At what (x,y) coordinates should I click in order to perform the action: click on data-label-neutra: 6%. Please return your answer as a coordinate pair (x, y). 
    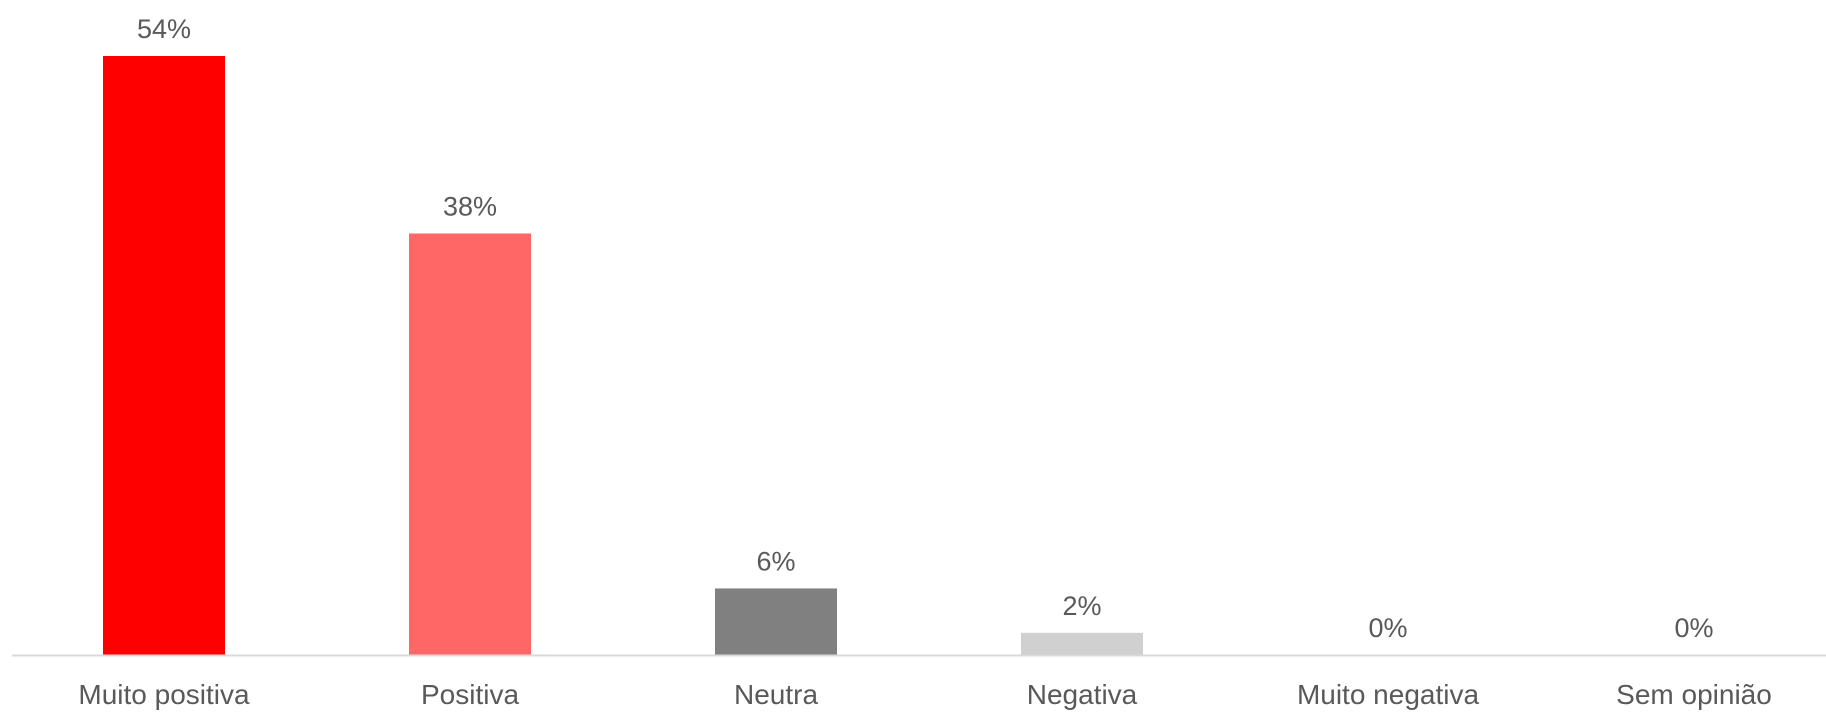
    Looking at the image, I should click on (775, 561).